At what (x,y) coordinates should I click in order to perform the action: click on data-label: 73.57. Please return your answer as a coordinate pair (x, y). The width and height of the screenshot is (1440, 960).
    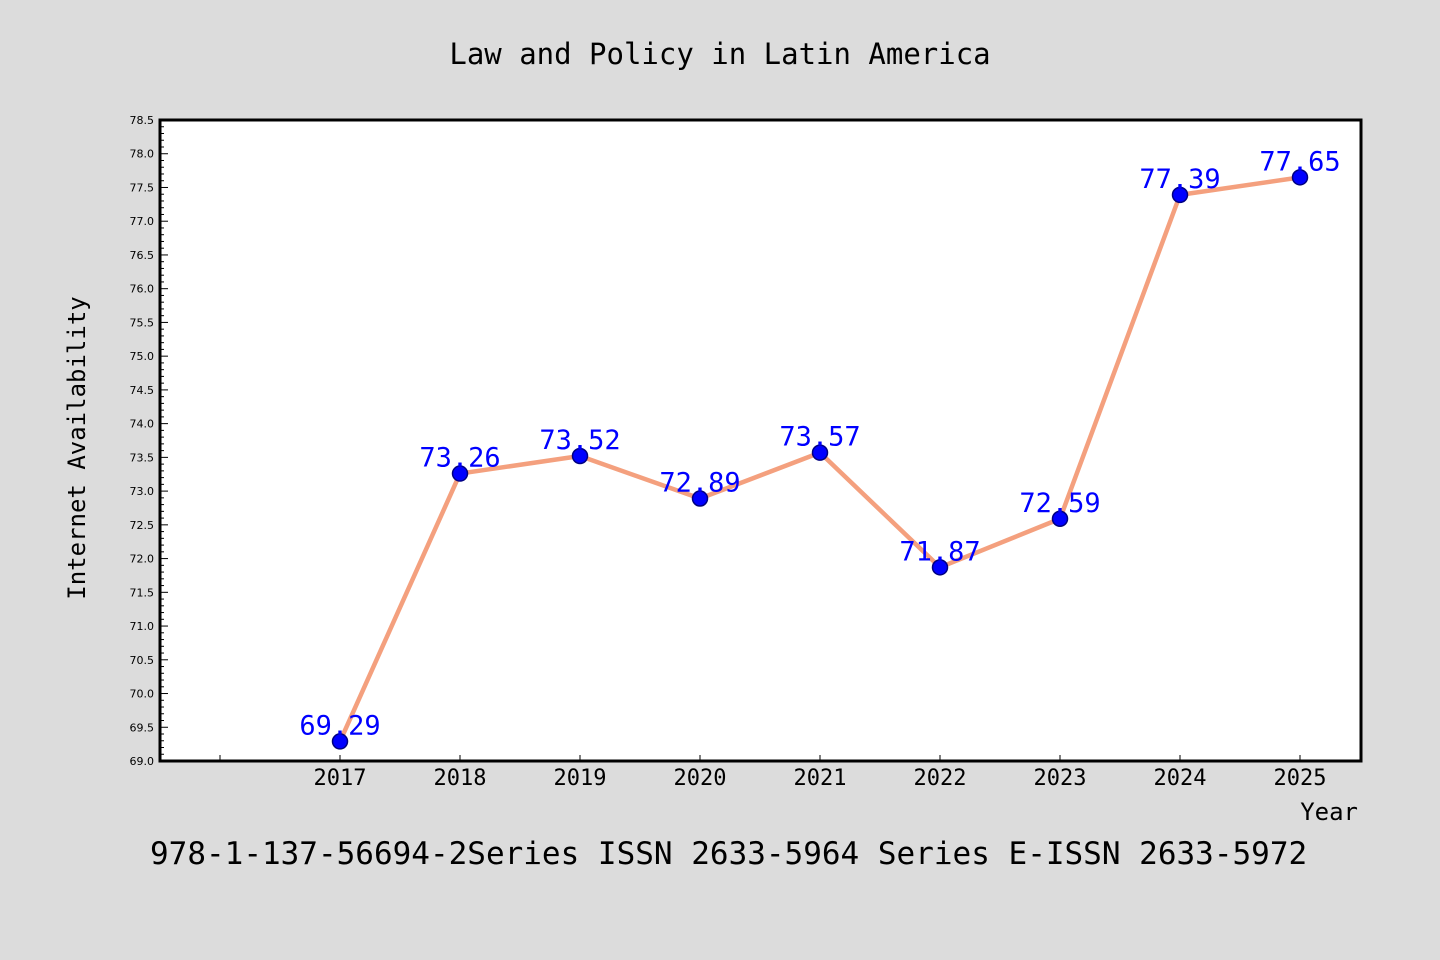
    Looking at the image, I should click on (819, 437).